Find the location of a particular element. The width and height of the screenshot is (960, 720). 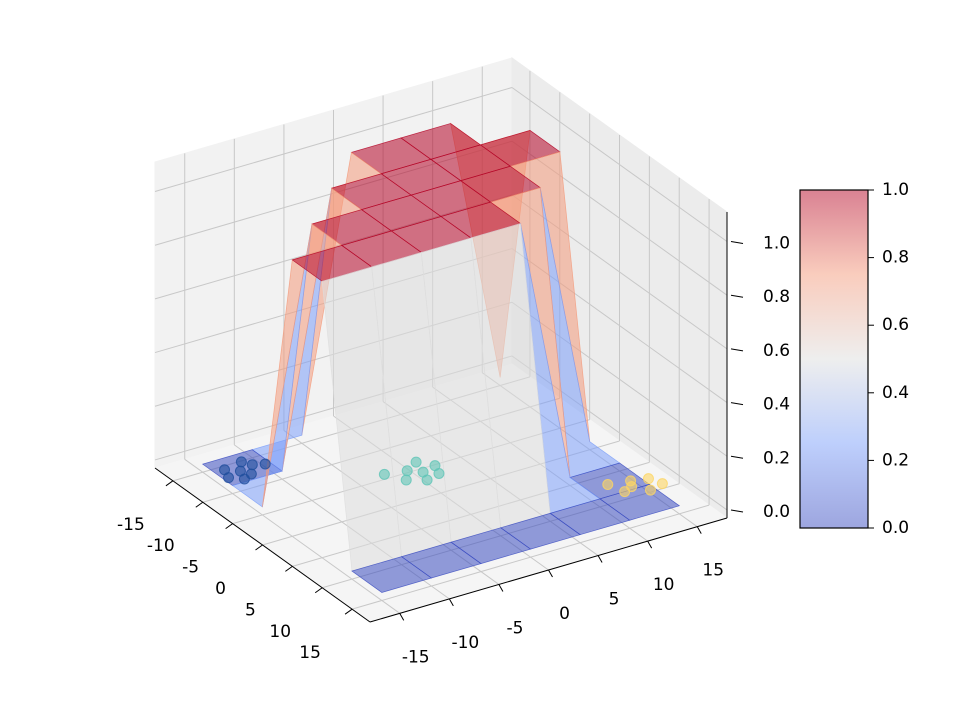

y-tick-label: 10 is located at coordinates (664, 585).